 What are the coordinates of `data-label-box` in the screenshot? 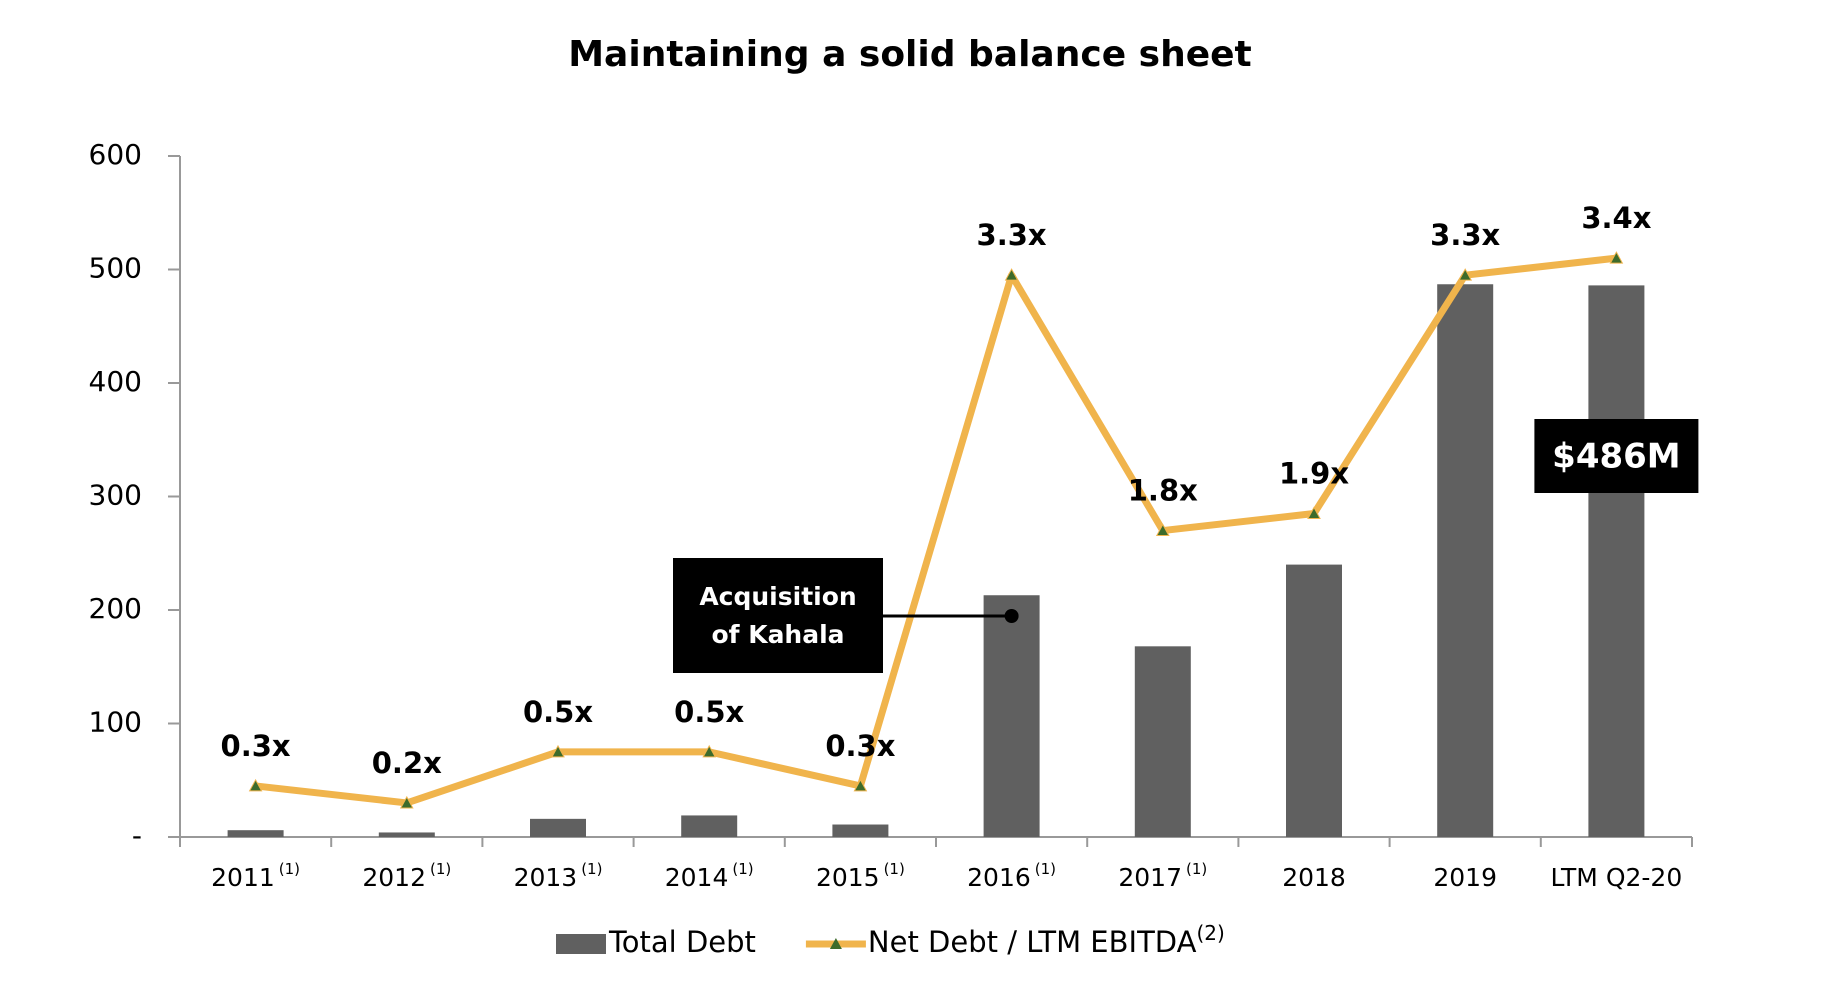 It's located at (1616, 456).